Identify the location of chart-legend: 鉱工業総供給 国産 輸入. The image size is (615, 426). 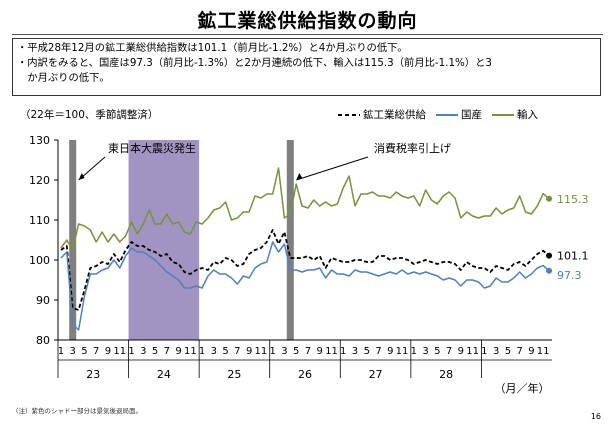
(443, 114).